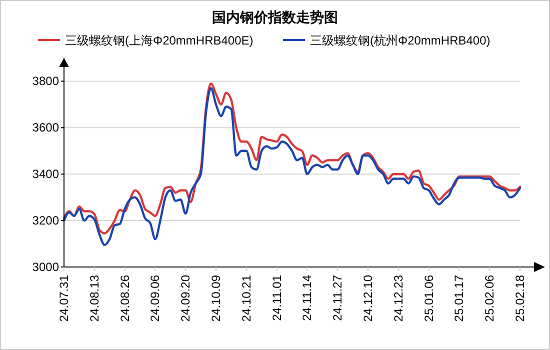  Describe the element at coordinates (246, 298) in the screenshot. I see `x-tick-label: 24.10.21` at that location.